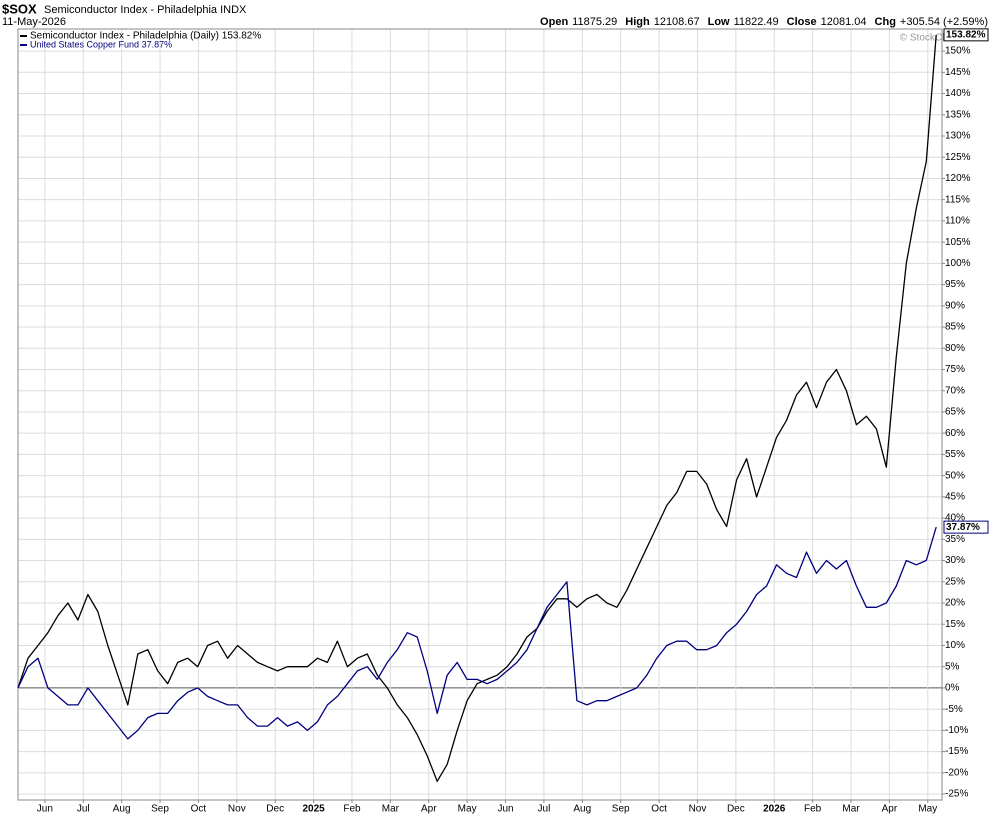 Image resolution: width=990 pixels, height=817 pixels. I want to click on y-tick-label: 135%, so click(958, 114).